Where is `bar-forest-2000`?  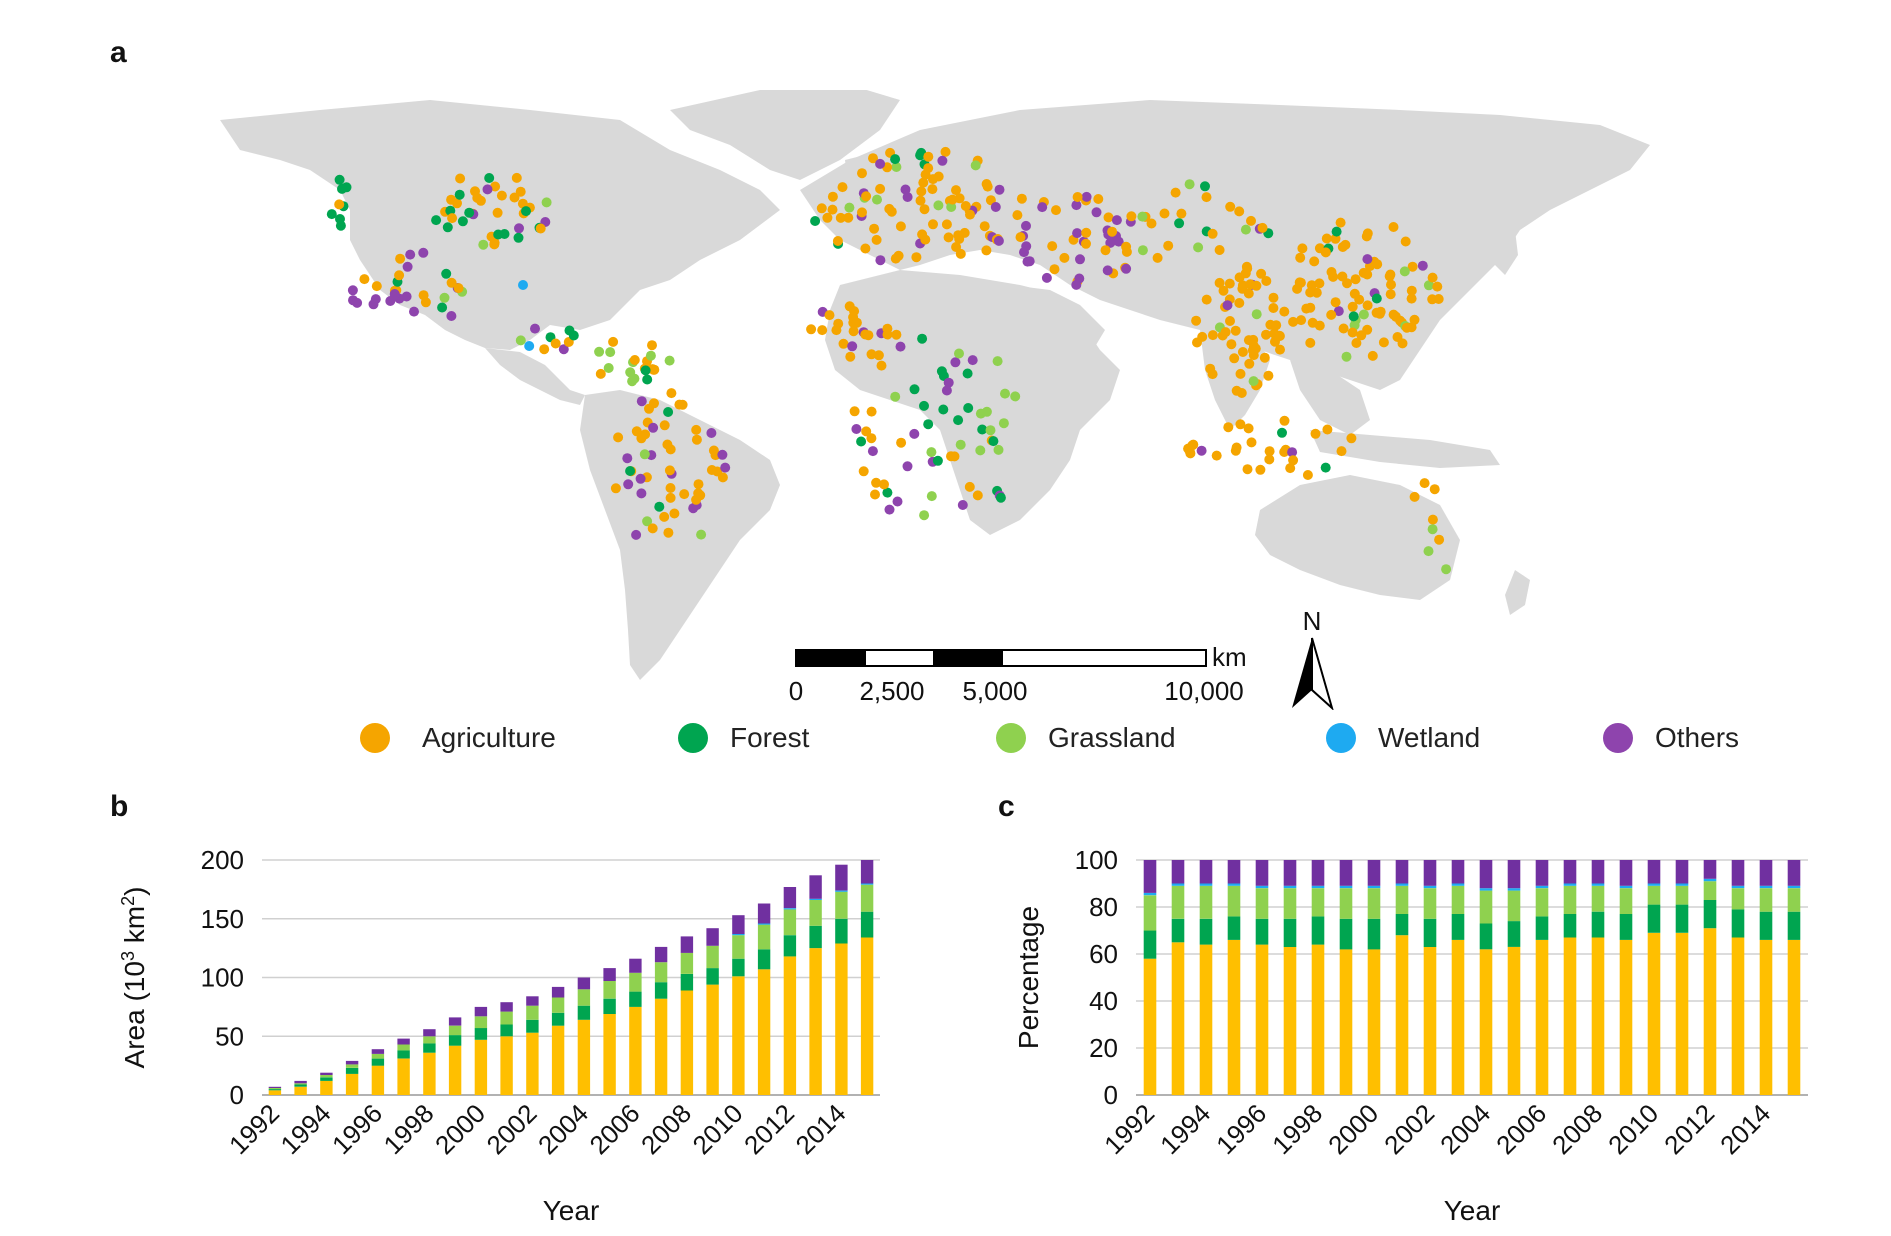
bar-forest-2000 is located at coordinates (1374, 934).